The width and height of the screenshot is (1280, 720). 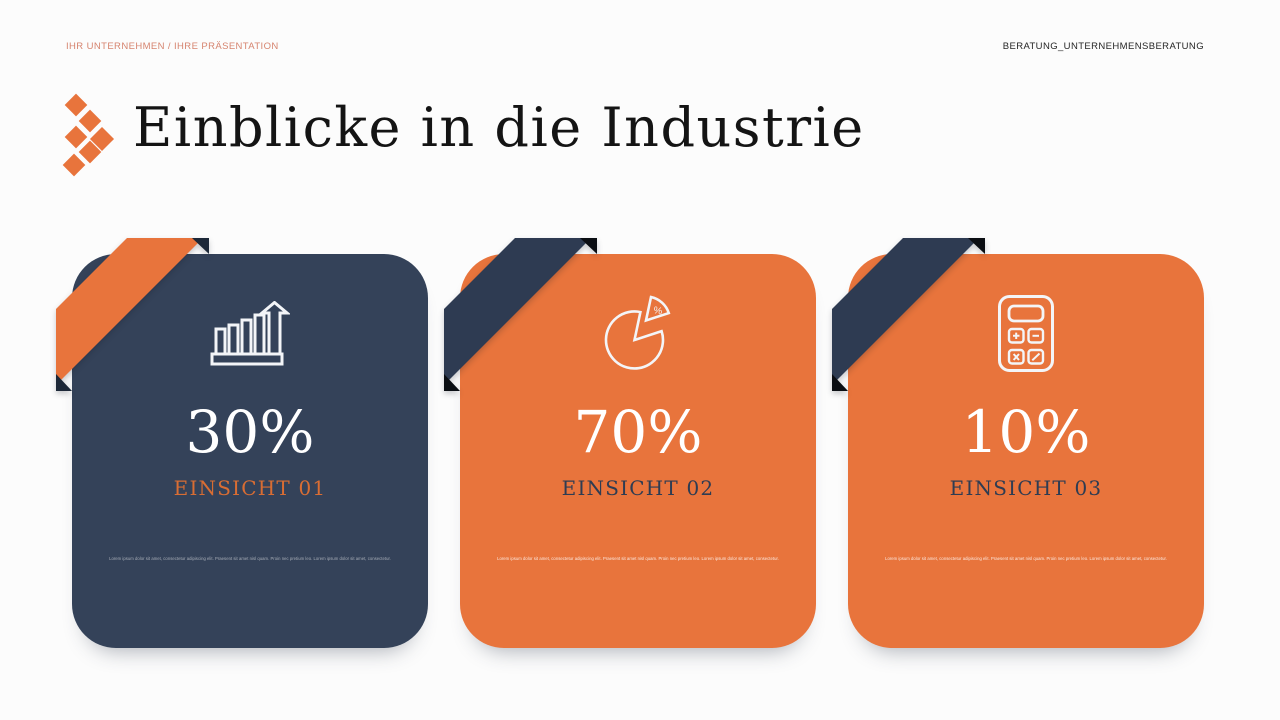 I want to click on stat-percent: 70%, so click(x=638, y=432).